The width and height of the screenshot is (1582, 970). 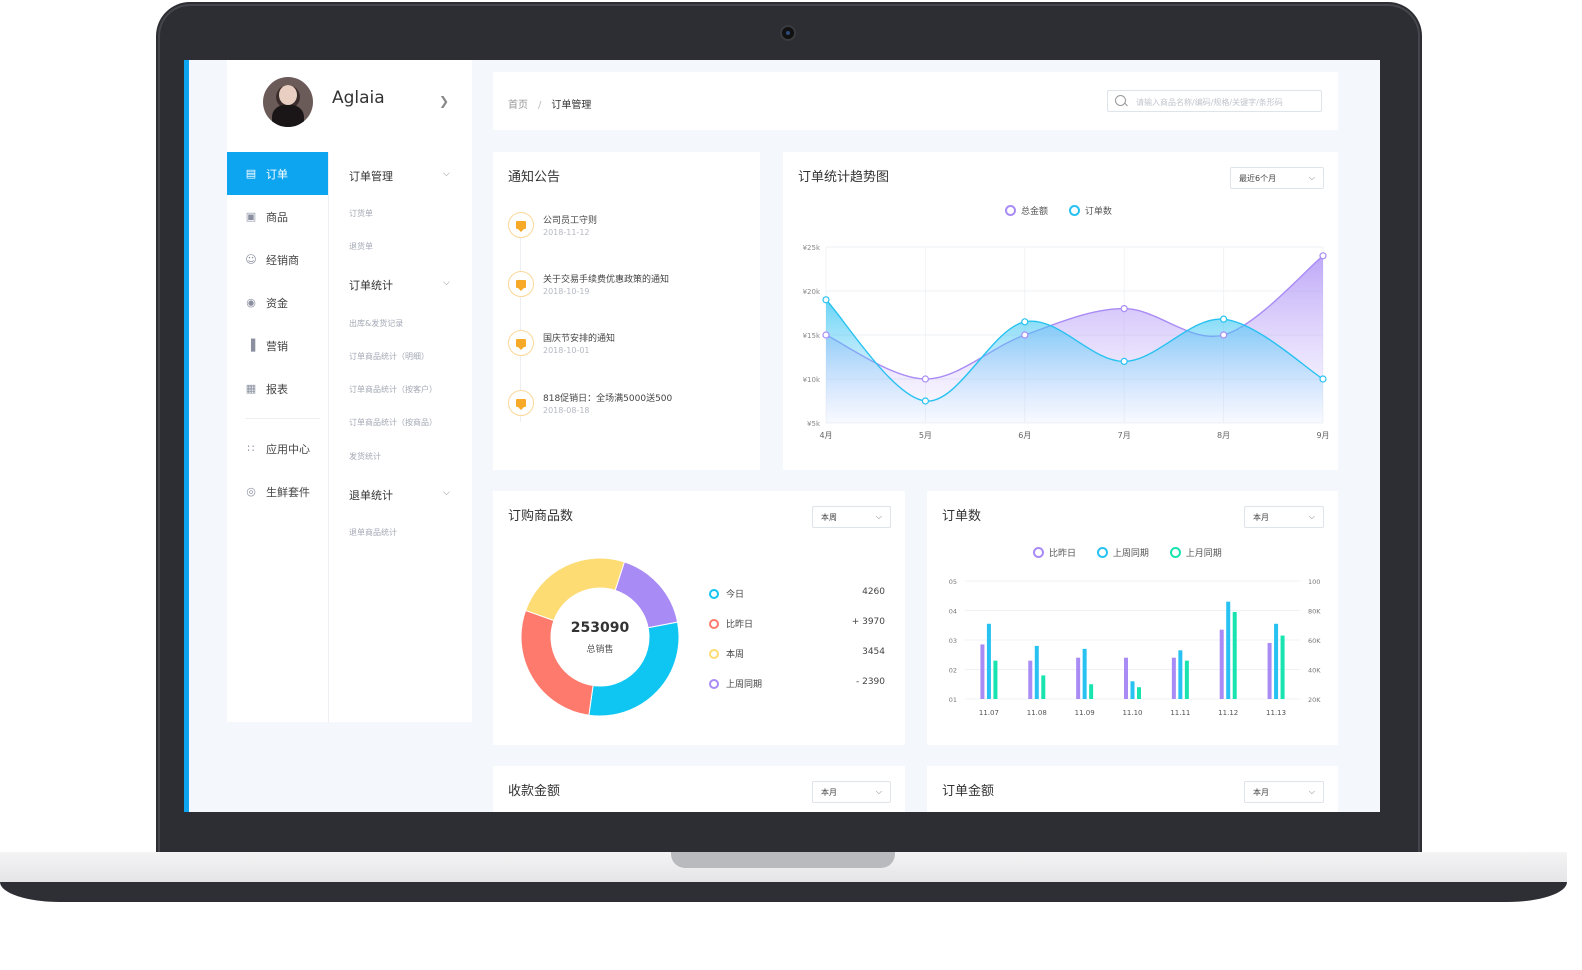 I want to click on fresh-suite-icon: ◎, so click(x=251, y=491).